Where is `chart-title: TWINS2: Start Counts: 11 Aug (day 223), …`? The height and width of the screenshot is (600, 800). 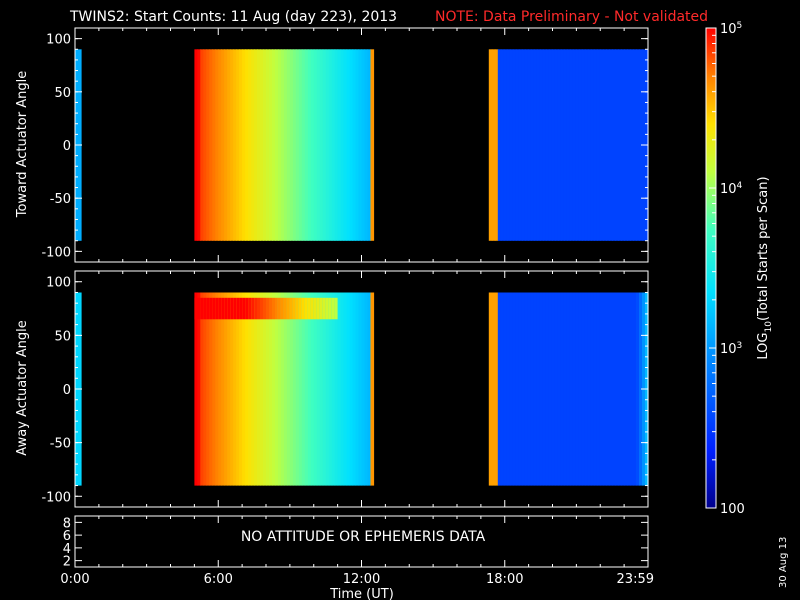 chart-title: TWINS2: Start Counts: 11 Aug (day 223), … is located at coordinates (233, 17).